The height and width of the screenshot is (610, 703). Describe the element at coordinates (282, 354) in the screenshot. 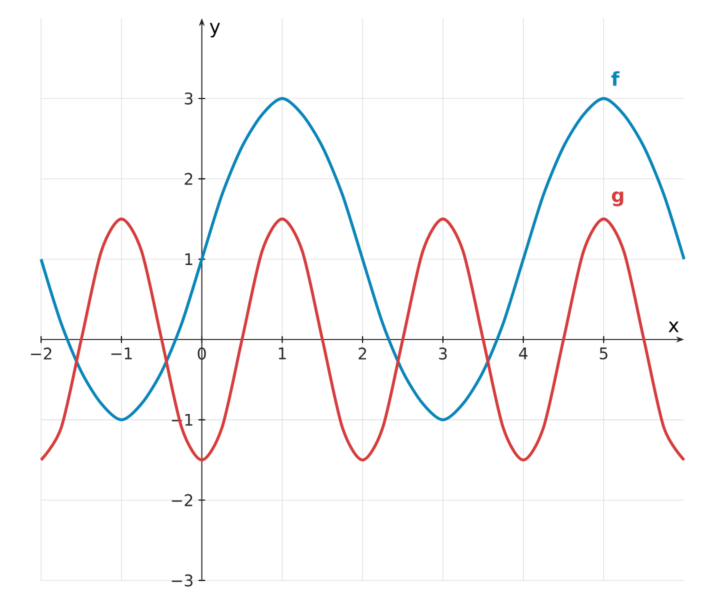

I see `x-tick-label: 1` at that location.